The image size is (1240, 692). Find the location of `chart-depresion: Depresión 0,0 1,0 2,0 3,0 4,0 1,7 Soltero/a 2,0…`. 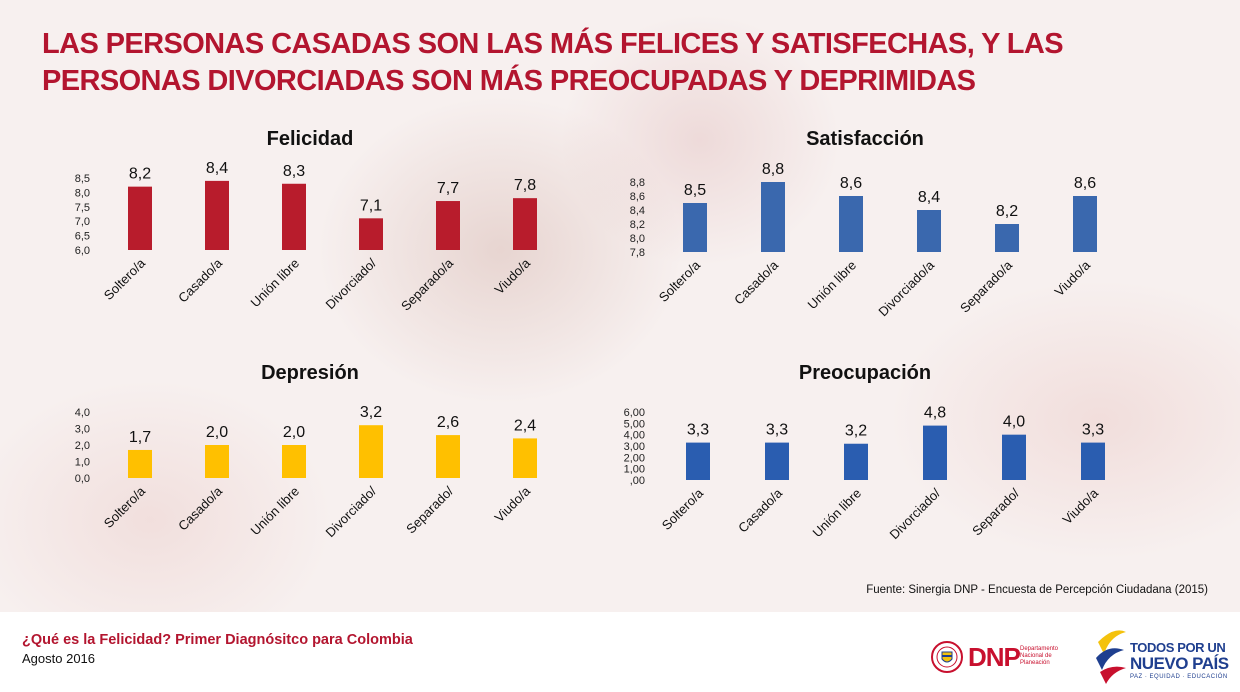

chart-depresion: Depresión 0,0 1,0 2,0 3,0 4,0 1,7 Soltero/a 2,0… is located at coordinates (310, 460).